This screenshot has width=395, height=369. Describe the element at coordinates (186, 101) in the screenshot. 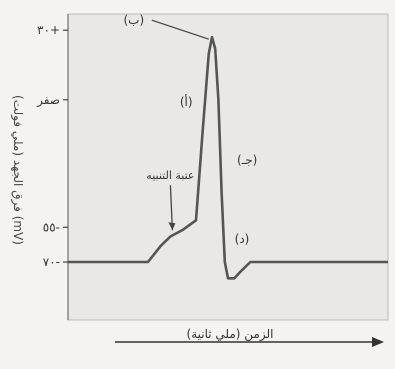

I see `annotation-label-a: (أ)` at that location.